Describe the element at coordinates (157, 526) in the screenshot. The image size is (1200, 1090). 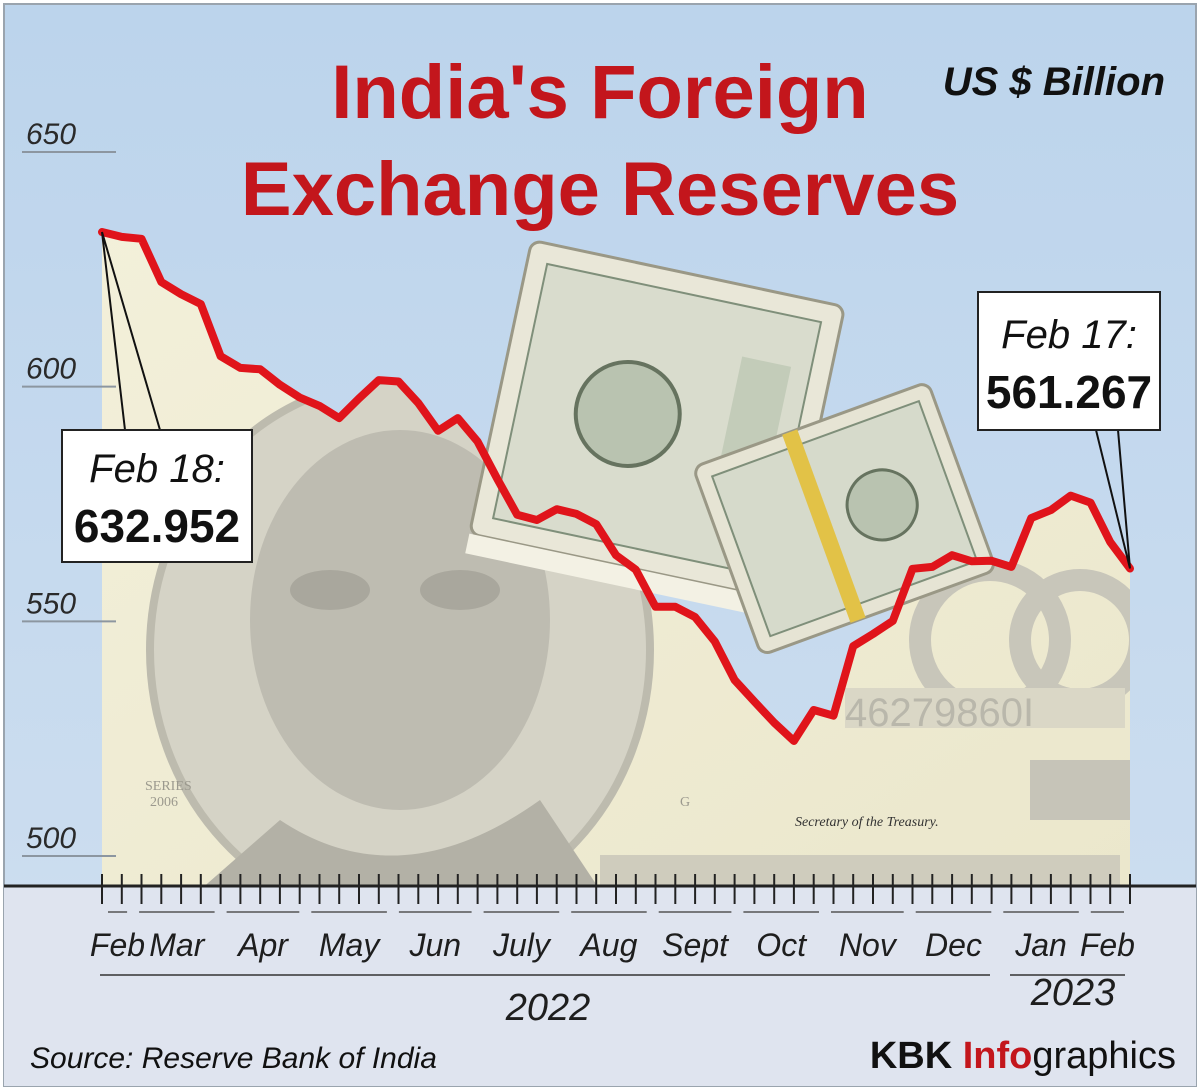
I see `callout-start-value: 632.952` at that location.